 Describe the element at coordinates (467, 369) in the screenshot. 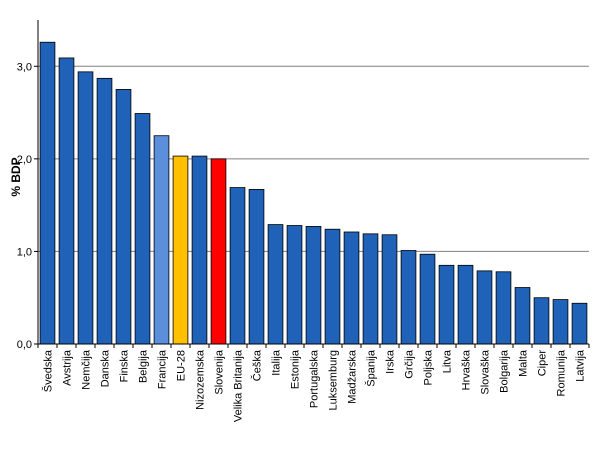

I see `x-tick-label: Hrvaška` at that location.